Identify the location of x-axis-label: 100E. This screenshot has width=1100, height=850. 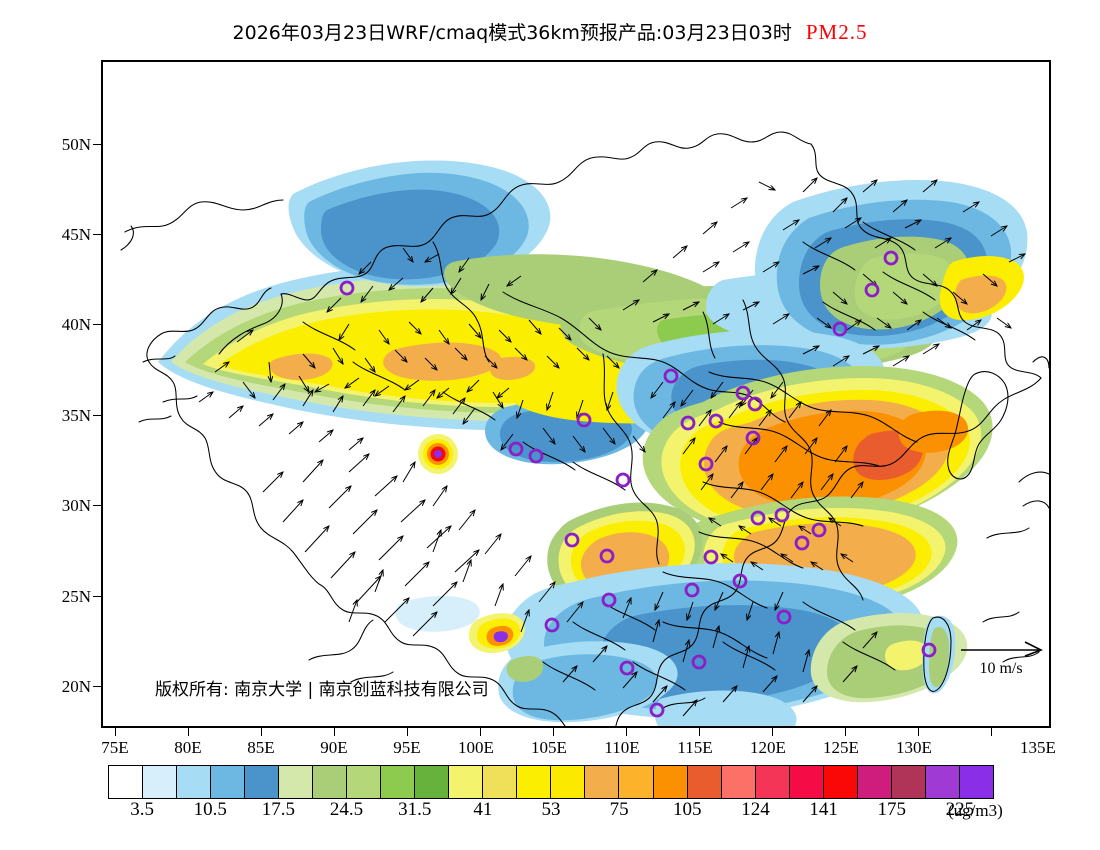
(476, 747).